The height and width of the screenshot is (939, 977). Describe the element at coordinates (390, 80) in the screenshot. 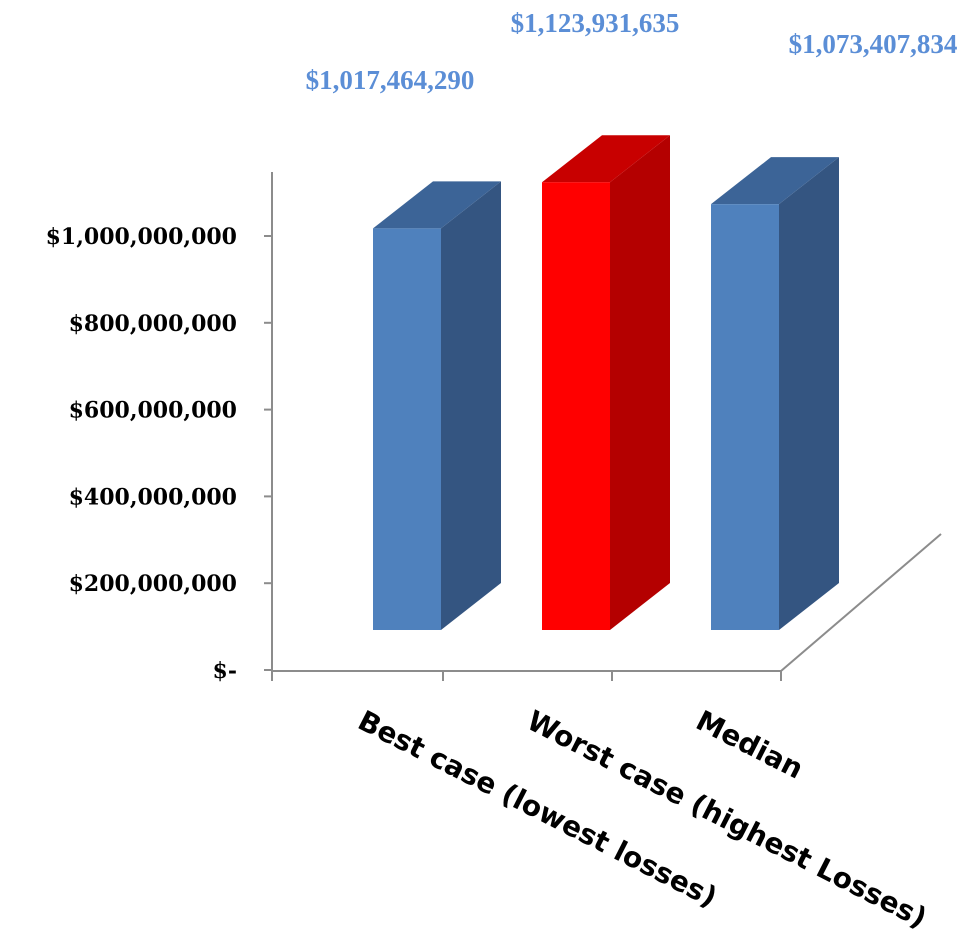

I see `data-label: $1,017,464,290` at that location.